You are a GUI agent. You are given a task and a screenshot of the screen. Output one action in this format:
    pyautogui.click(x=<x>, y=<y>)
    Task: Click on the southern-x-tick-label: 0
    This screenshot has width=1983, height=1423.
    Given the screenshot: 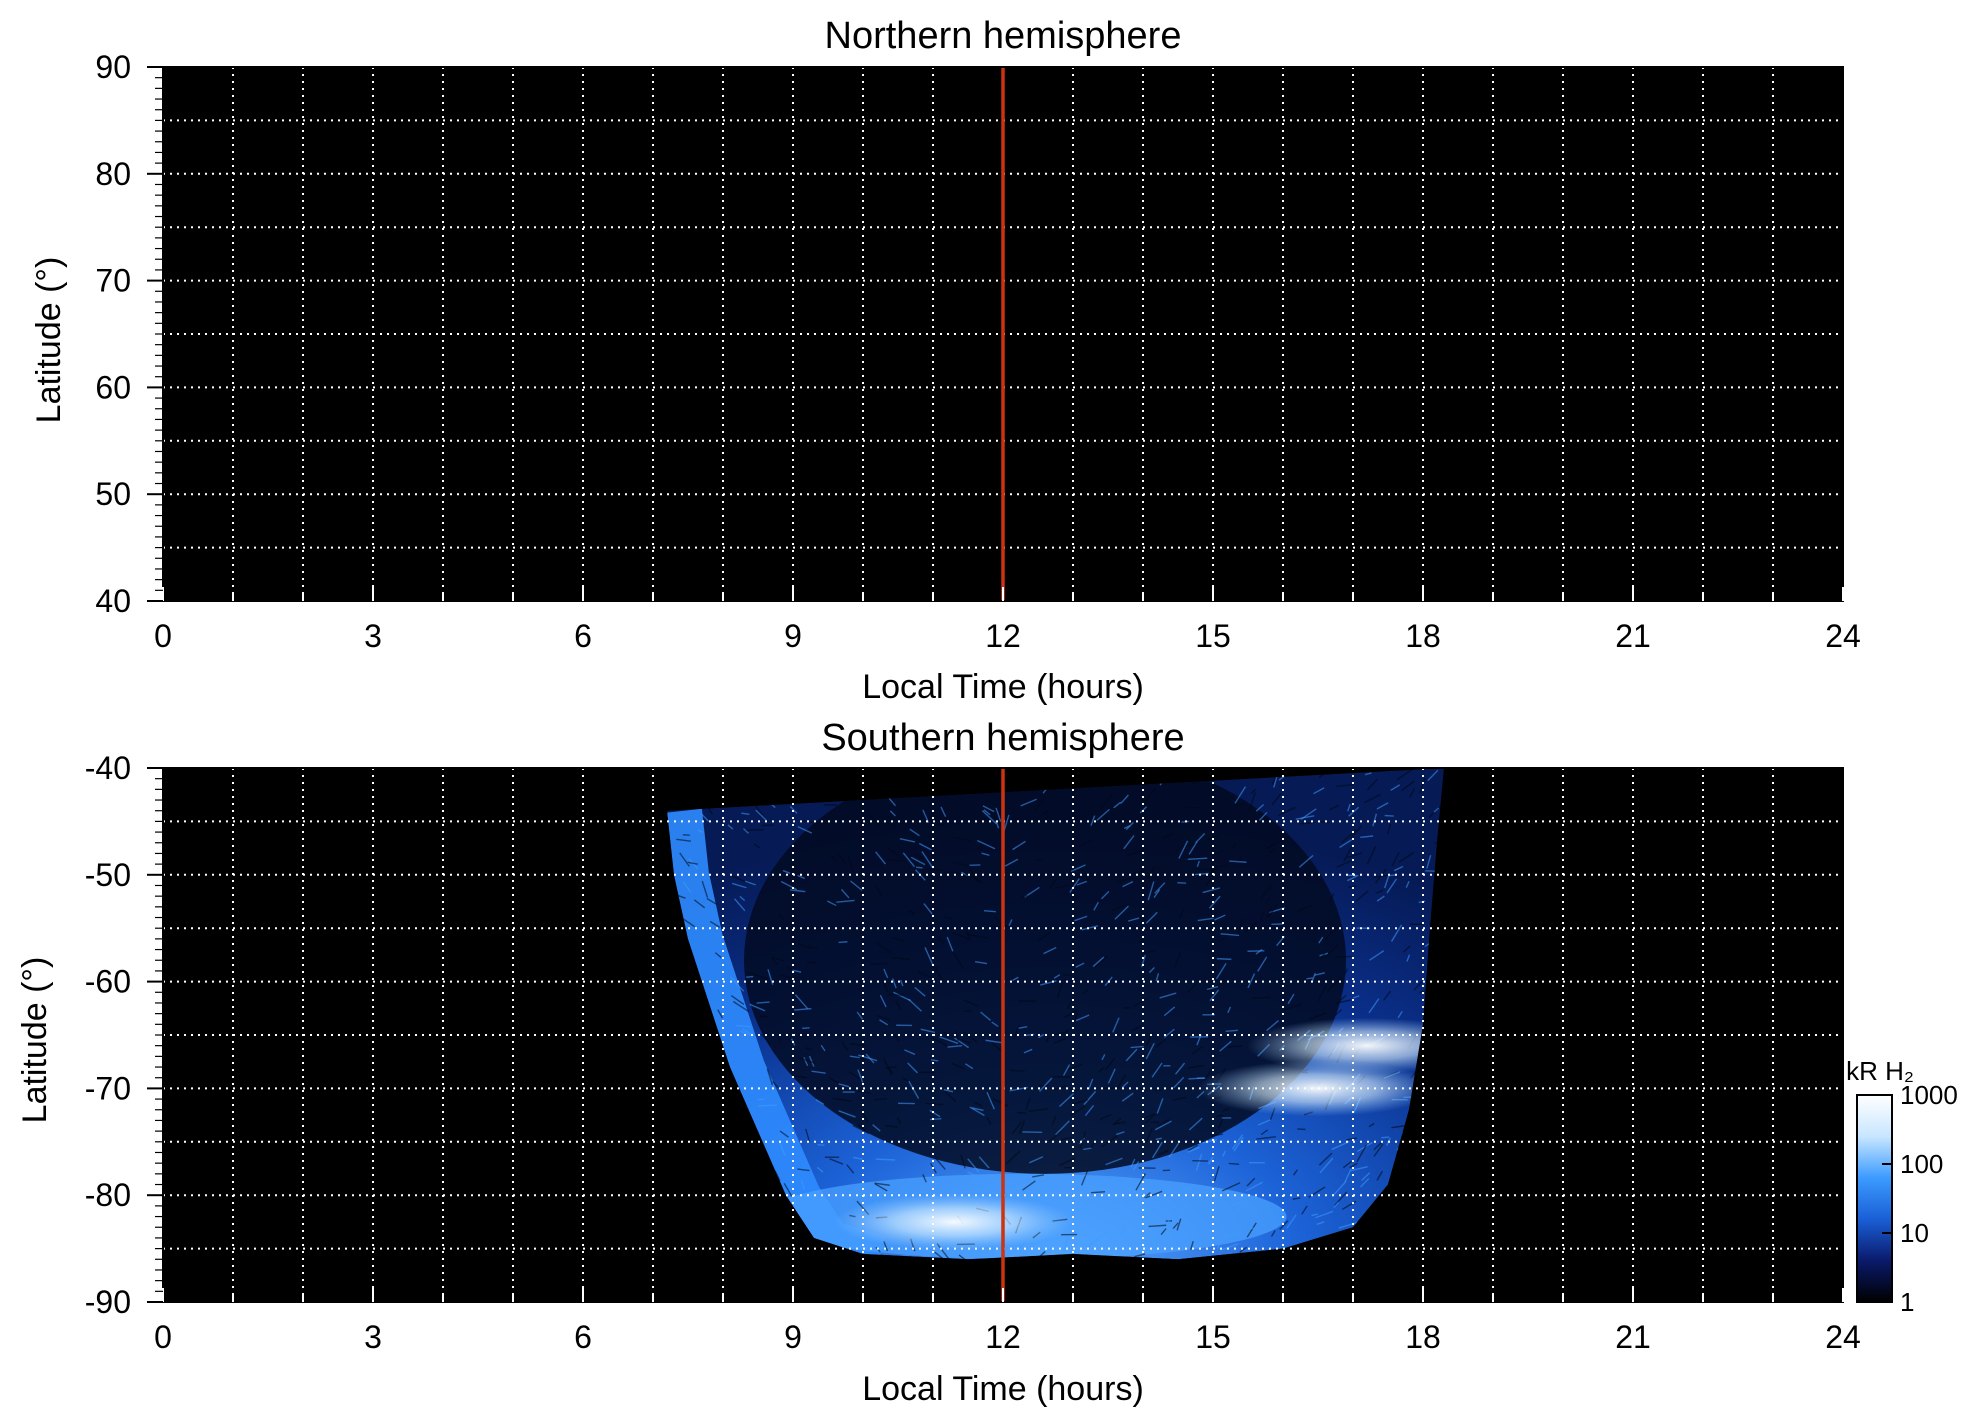 What is the action you would take?
    pyautogui.click(x=163, y=1337)
    